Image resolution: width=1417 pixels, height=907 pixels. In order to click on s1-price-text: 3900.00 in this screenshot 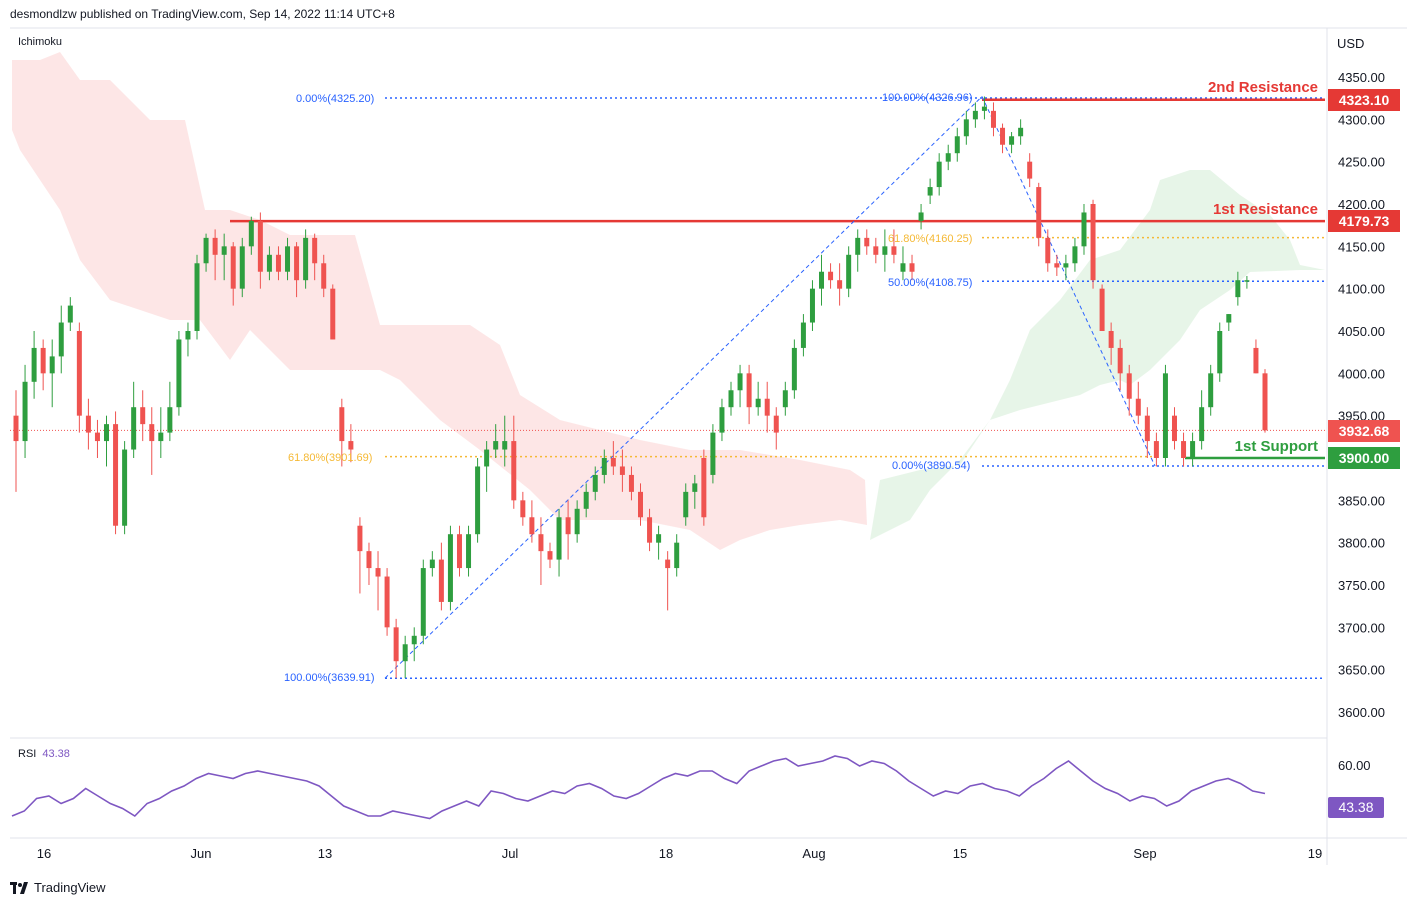, I will do `click(1364, 458)`.